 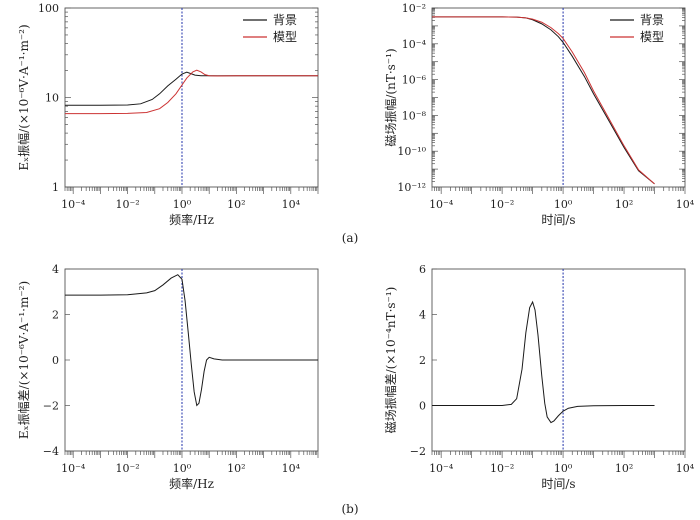 I want to click on y-axis-label: Eₓ振幅/(×10⁻⁶V·A⁻¹·m⁻²), so click(x=23, y=97).